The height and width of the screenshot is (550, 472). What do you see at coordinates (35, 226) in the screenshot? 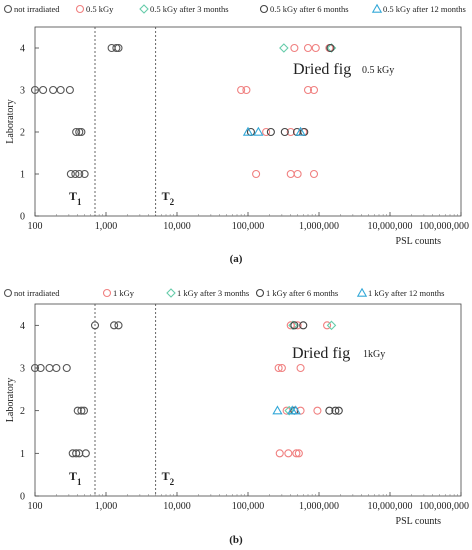
I see `x-tick-label: 100` at bounding box center [35, 226].